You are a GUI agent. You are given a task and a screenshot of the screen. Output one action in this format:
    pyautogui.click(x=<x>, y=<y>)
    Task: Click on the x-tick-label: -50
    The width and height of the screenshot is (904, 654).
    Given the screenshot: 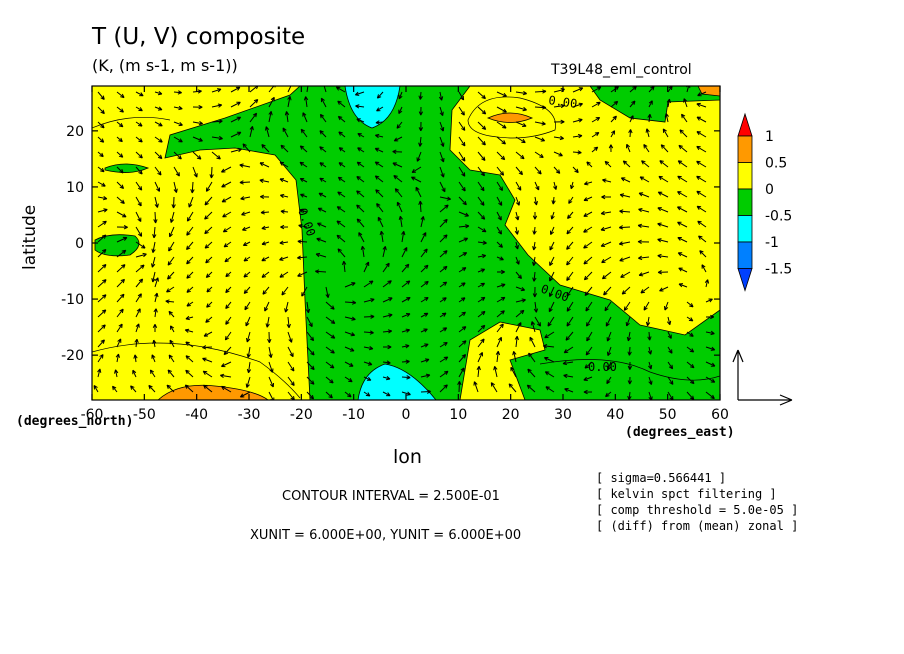 What is the action you would take?
    pyautogui.click(x=144, y=415)
    